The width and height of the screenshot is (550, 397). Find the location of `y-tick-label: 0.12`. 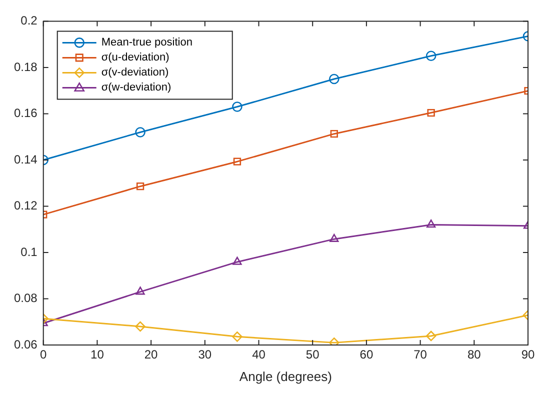

y-tick-label: 0.12 is located at coordinates (26, 205).